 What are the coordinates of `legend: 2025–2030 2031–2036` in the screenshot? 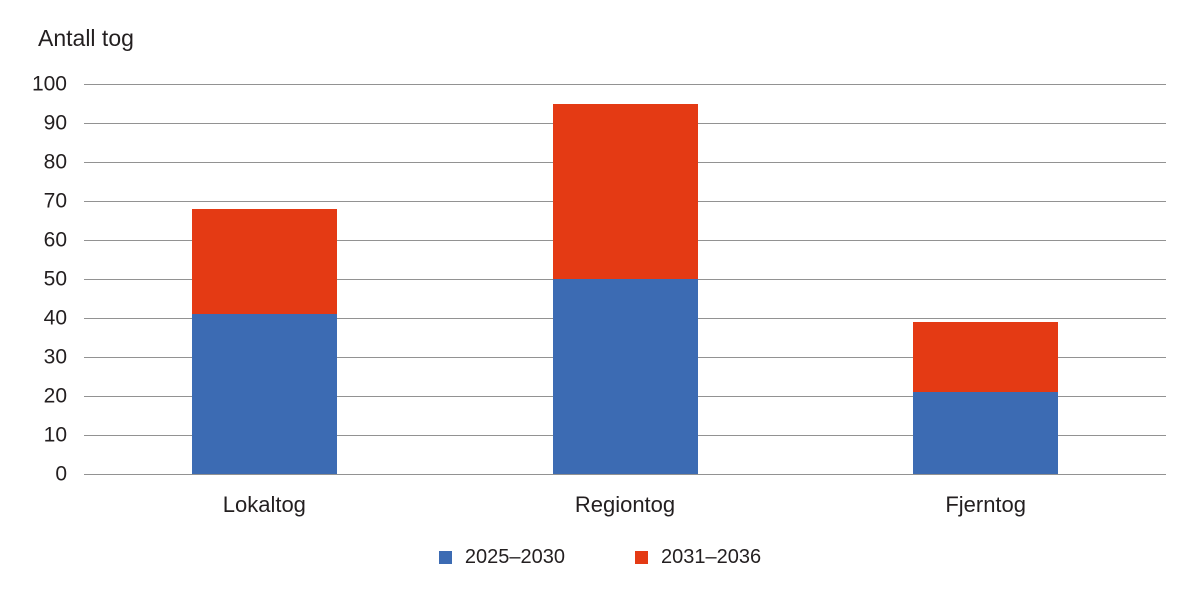 It's located at (600, 557).